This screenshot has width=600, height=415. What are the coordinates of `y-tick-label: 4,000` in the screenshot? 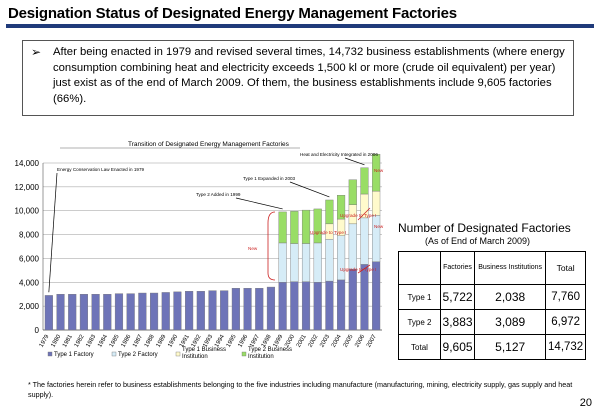 It's located at (29, 282).